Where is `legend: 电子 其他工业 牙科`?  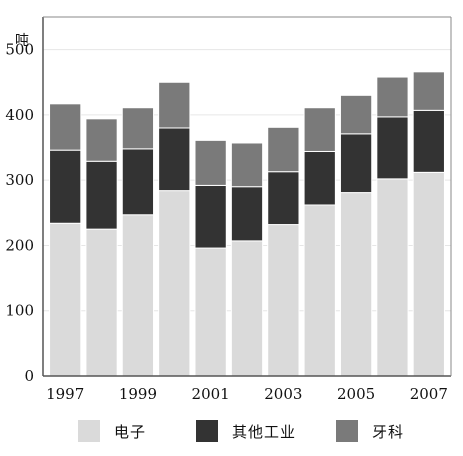
legend: 电子 其他工业 牙科 is located at coordinates (231, 435).